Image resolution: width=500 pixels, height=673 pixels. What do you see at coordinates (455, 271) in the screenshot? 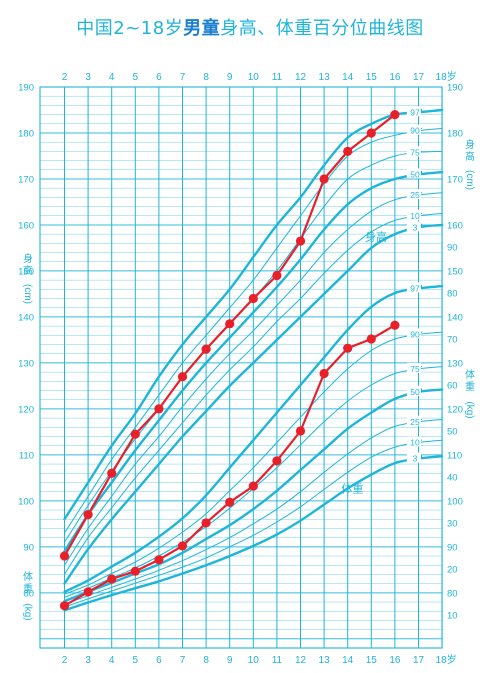
I see `height-tick-right: 150` at bounding box center [455, 271].